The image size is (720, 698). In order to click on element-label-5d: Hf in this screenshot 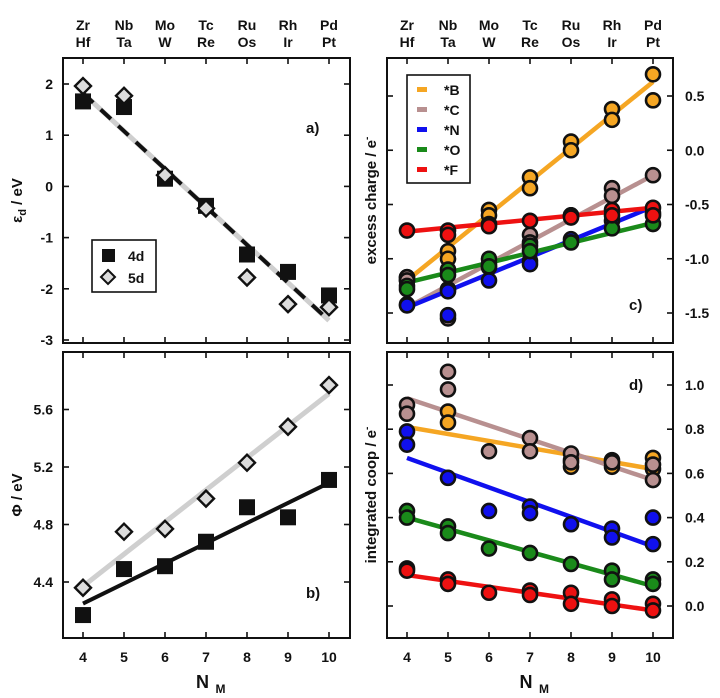, I will do `click(83, 42)`.